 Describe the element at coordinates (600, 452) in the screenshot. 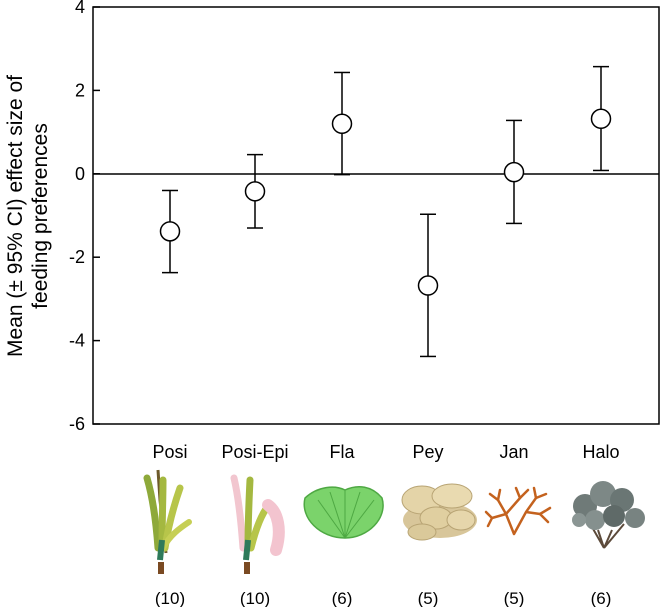

I see `x-category-label: Halo` at that location.